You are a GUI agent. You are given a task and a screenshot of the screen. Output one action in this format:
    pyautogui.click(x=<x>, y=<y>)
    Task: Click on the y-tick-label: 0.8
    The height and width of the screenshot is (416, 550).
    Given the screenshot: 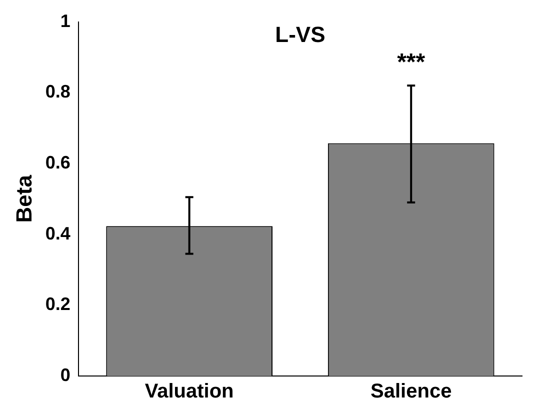 What is the action you would take?
    pyautogui.click(x=57, y=92)
    